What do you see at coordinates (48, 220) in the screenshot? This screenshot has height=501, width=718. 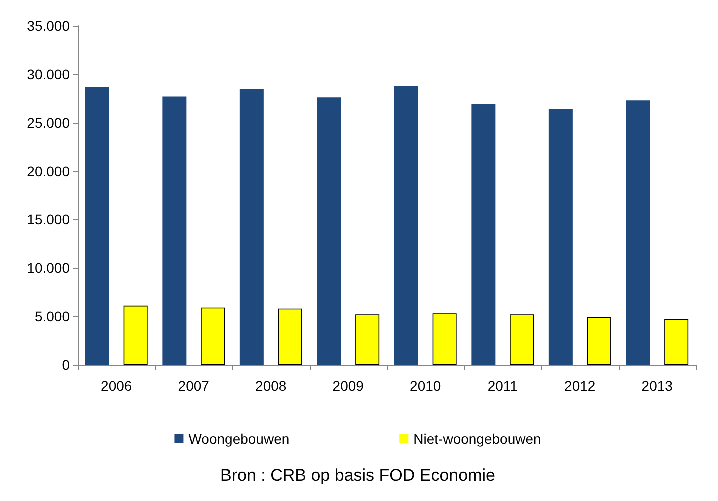 I see `y-tick-label: 15.000` at bounding box center [48, 220].